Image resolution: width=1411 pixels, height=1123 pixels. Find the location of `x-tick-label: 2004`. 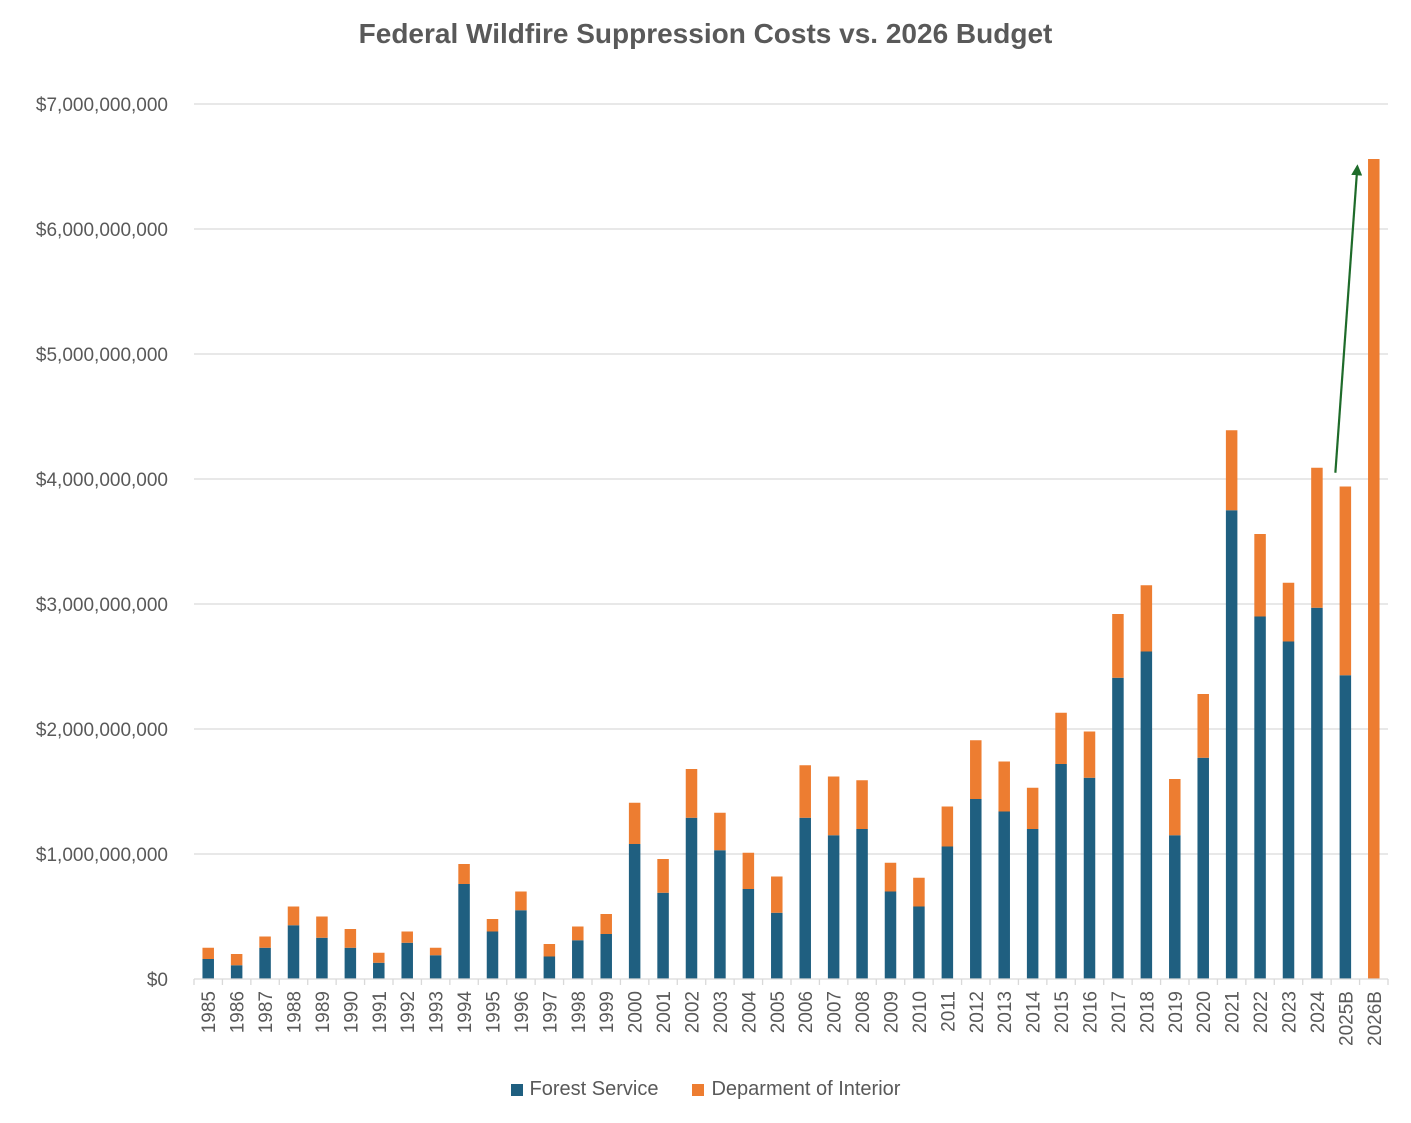

x-tick-label: 2004 is located at coordinates (749, 1012).